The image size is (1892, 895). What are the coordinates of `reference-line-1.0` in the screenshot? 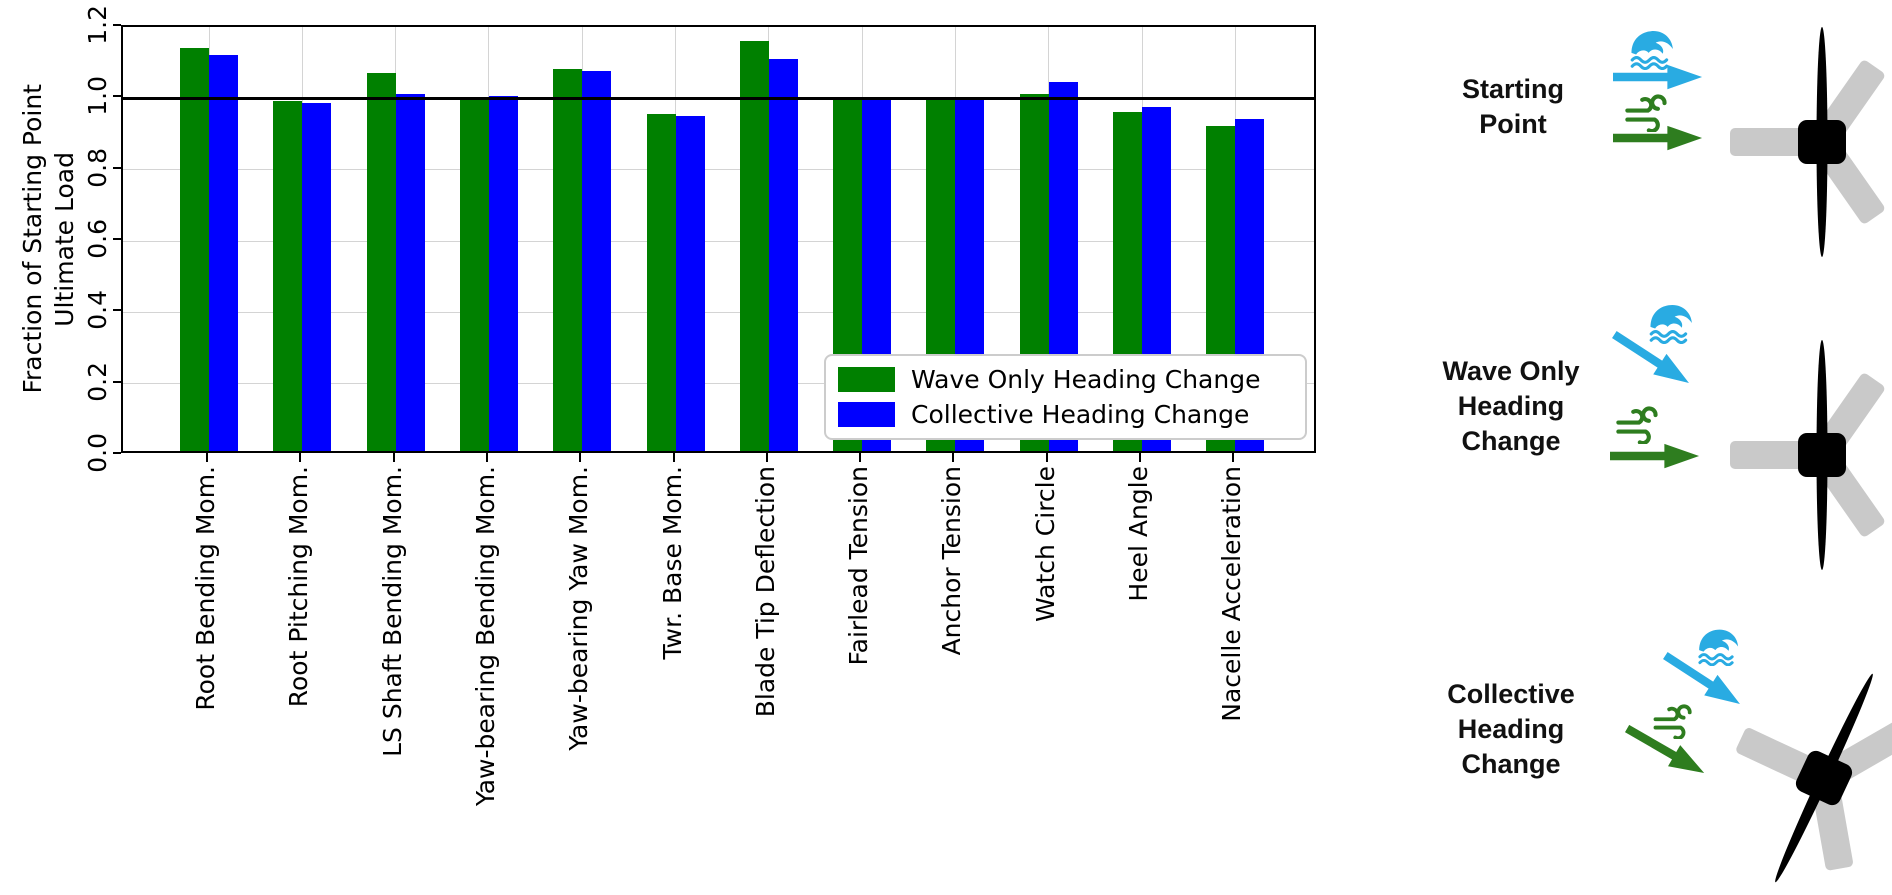 It's located at (718, 98).